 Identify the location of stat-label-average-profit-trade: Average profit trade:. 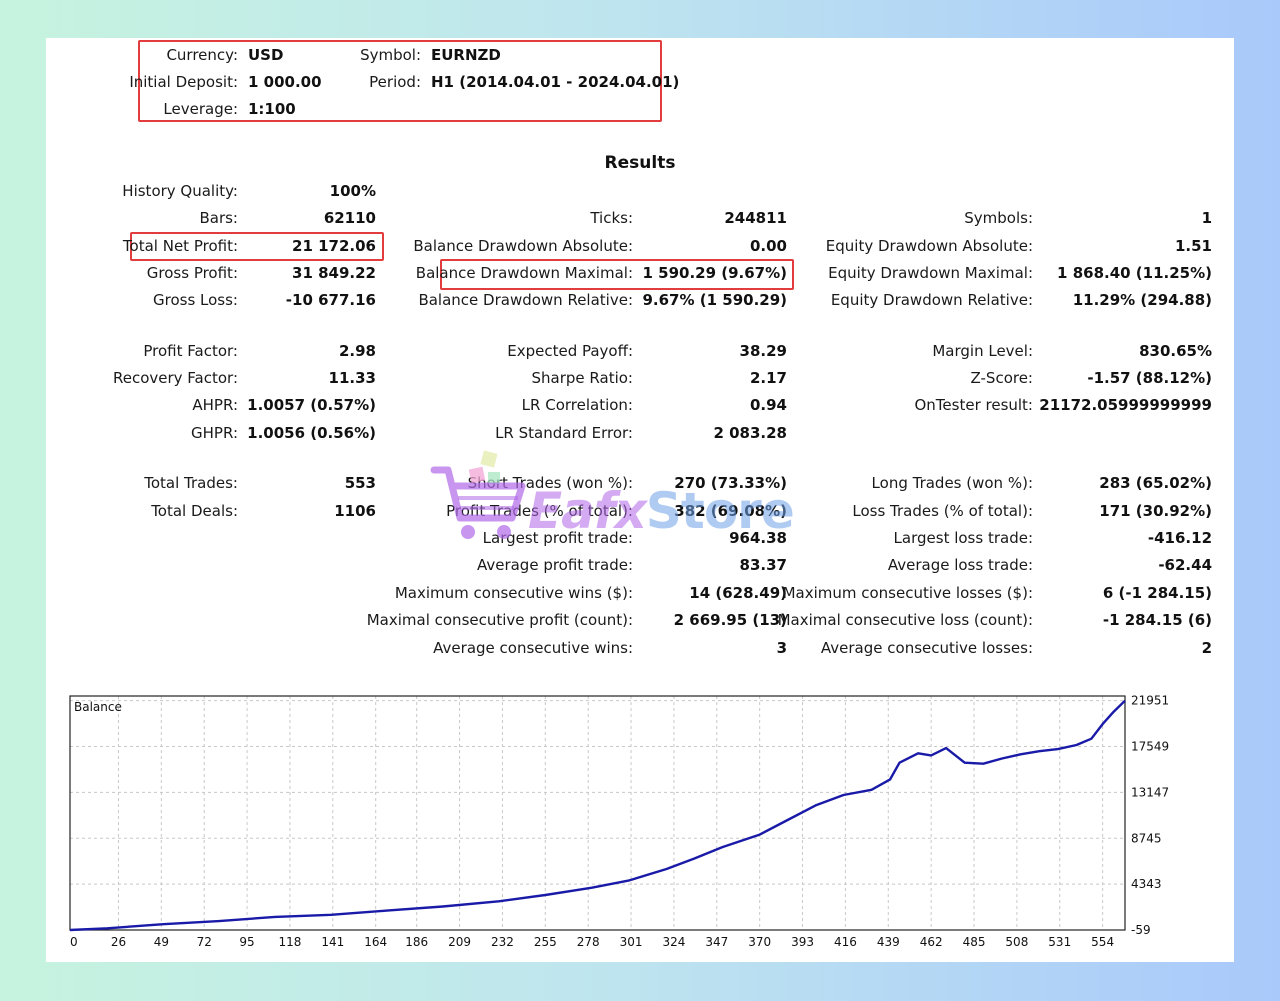
(554, 565).